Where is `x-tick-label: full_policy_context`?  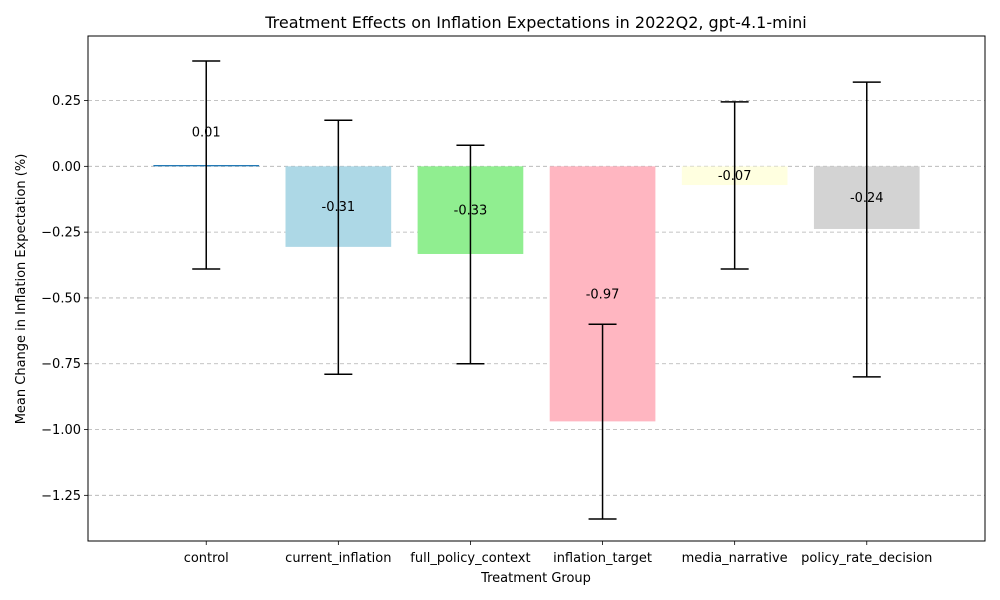 x-tick-label: full_policy_context is located at coordinates (470, 558).